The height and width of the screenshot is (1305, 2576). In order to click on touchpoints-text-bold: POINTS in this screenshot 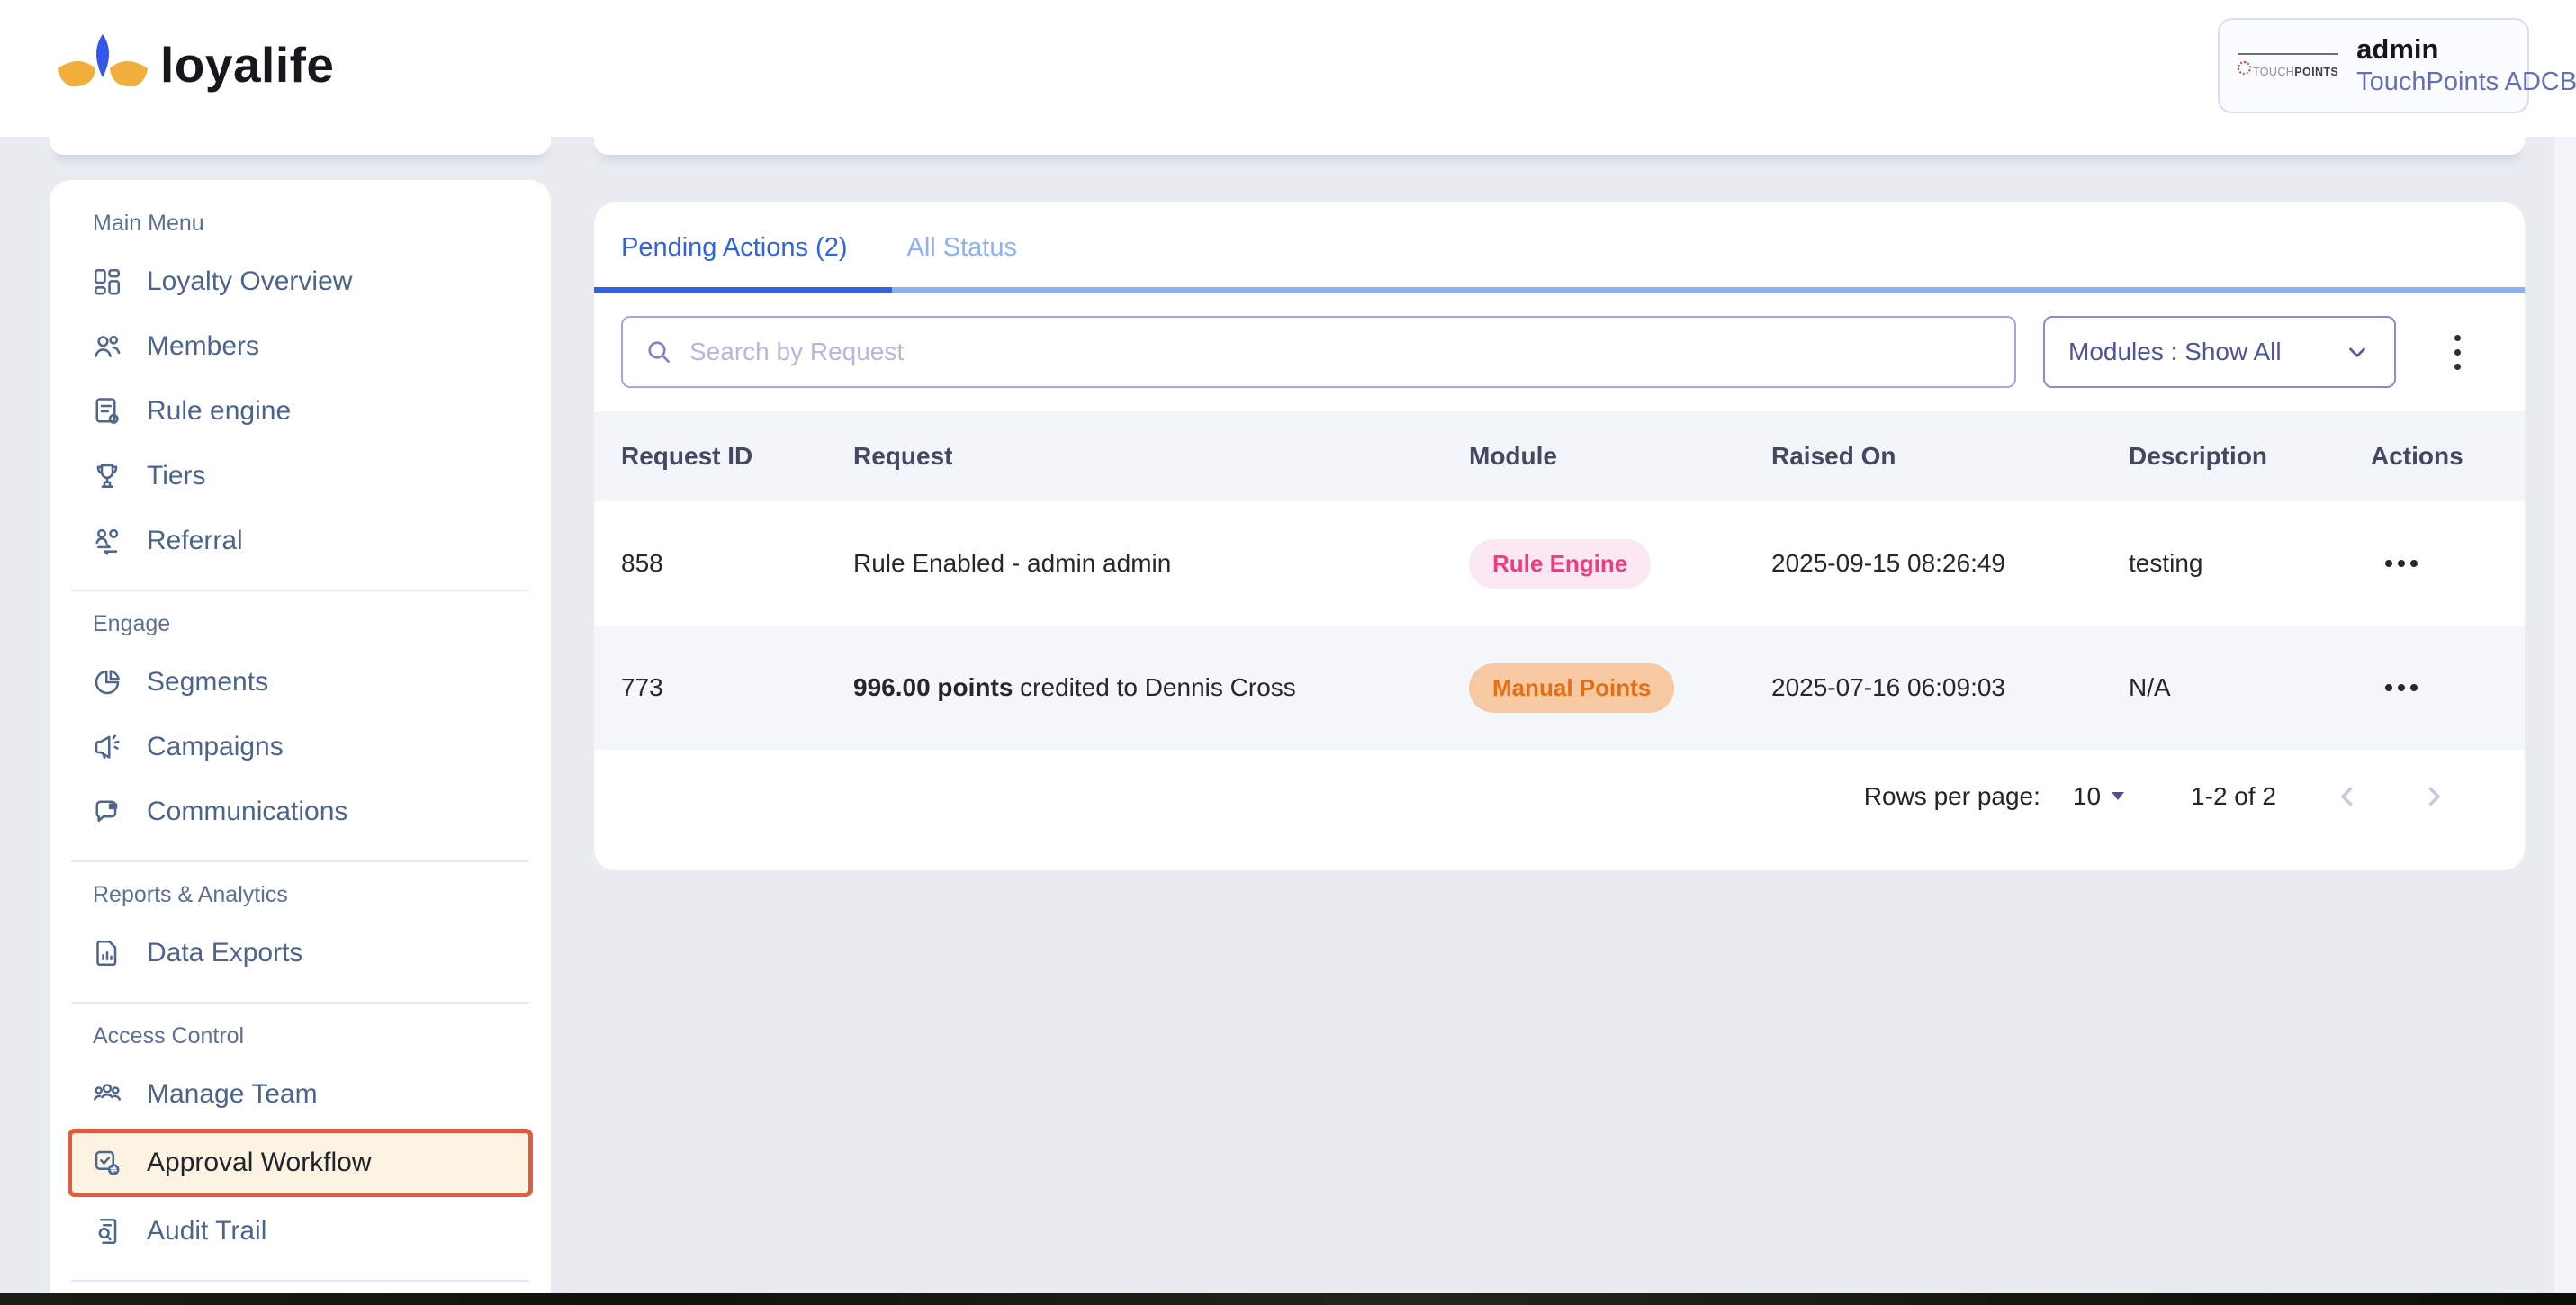, I will do `click(2316, 72)`.